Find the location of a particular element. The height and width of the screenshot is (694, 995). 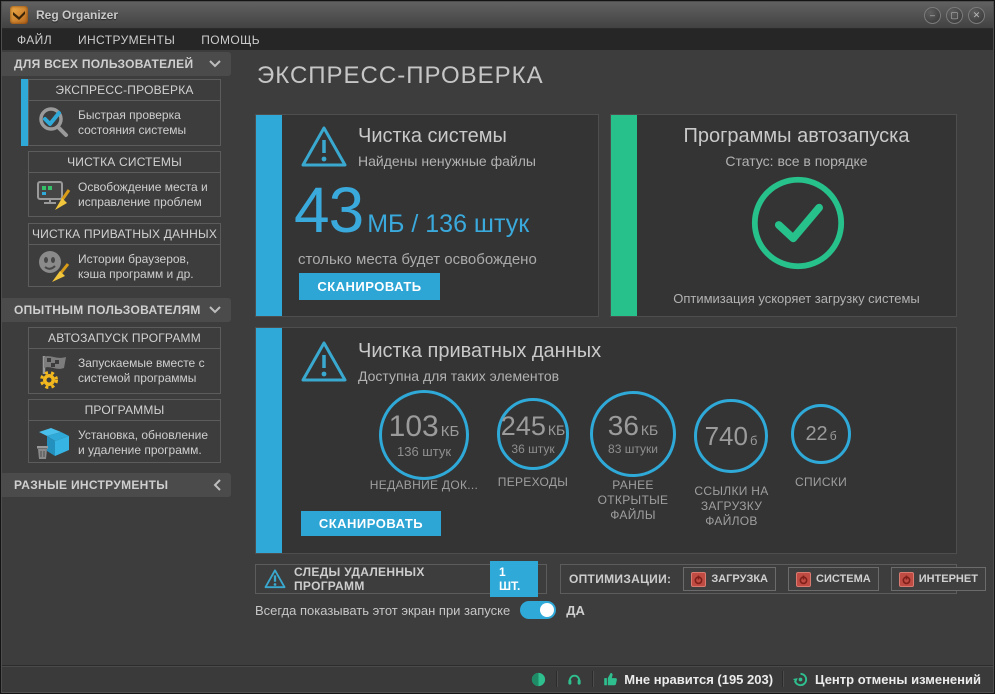

undo-center-button: Центр отмены изменений is located at coordinates (886, 679).